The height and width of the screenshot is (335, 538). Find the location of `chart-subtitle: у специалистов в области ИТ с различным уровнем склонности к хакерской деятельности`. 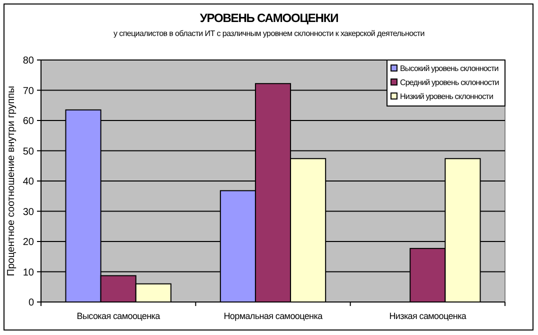

chart-subtitle: у специалистов в области ИТ с различным уровнем склонности к хакерской деятельности is located at coordinates (269, 33).